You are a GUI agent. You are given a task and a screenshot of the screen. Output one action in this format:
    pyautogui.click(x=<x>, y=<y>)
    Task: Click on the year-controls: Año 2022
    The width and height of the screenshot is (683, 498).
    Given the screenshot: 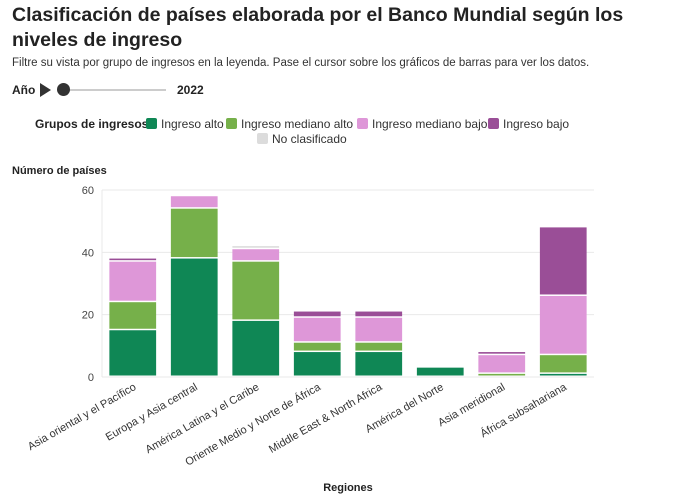 What is the action you would take?
    pyautogui.click(x=127, y=90)
    